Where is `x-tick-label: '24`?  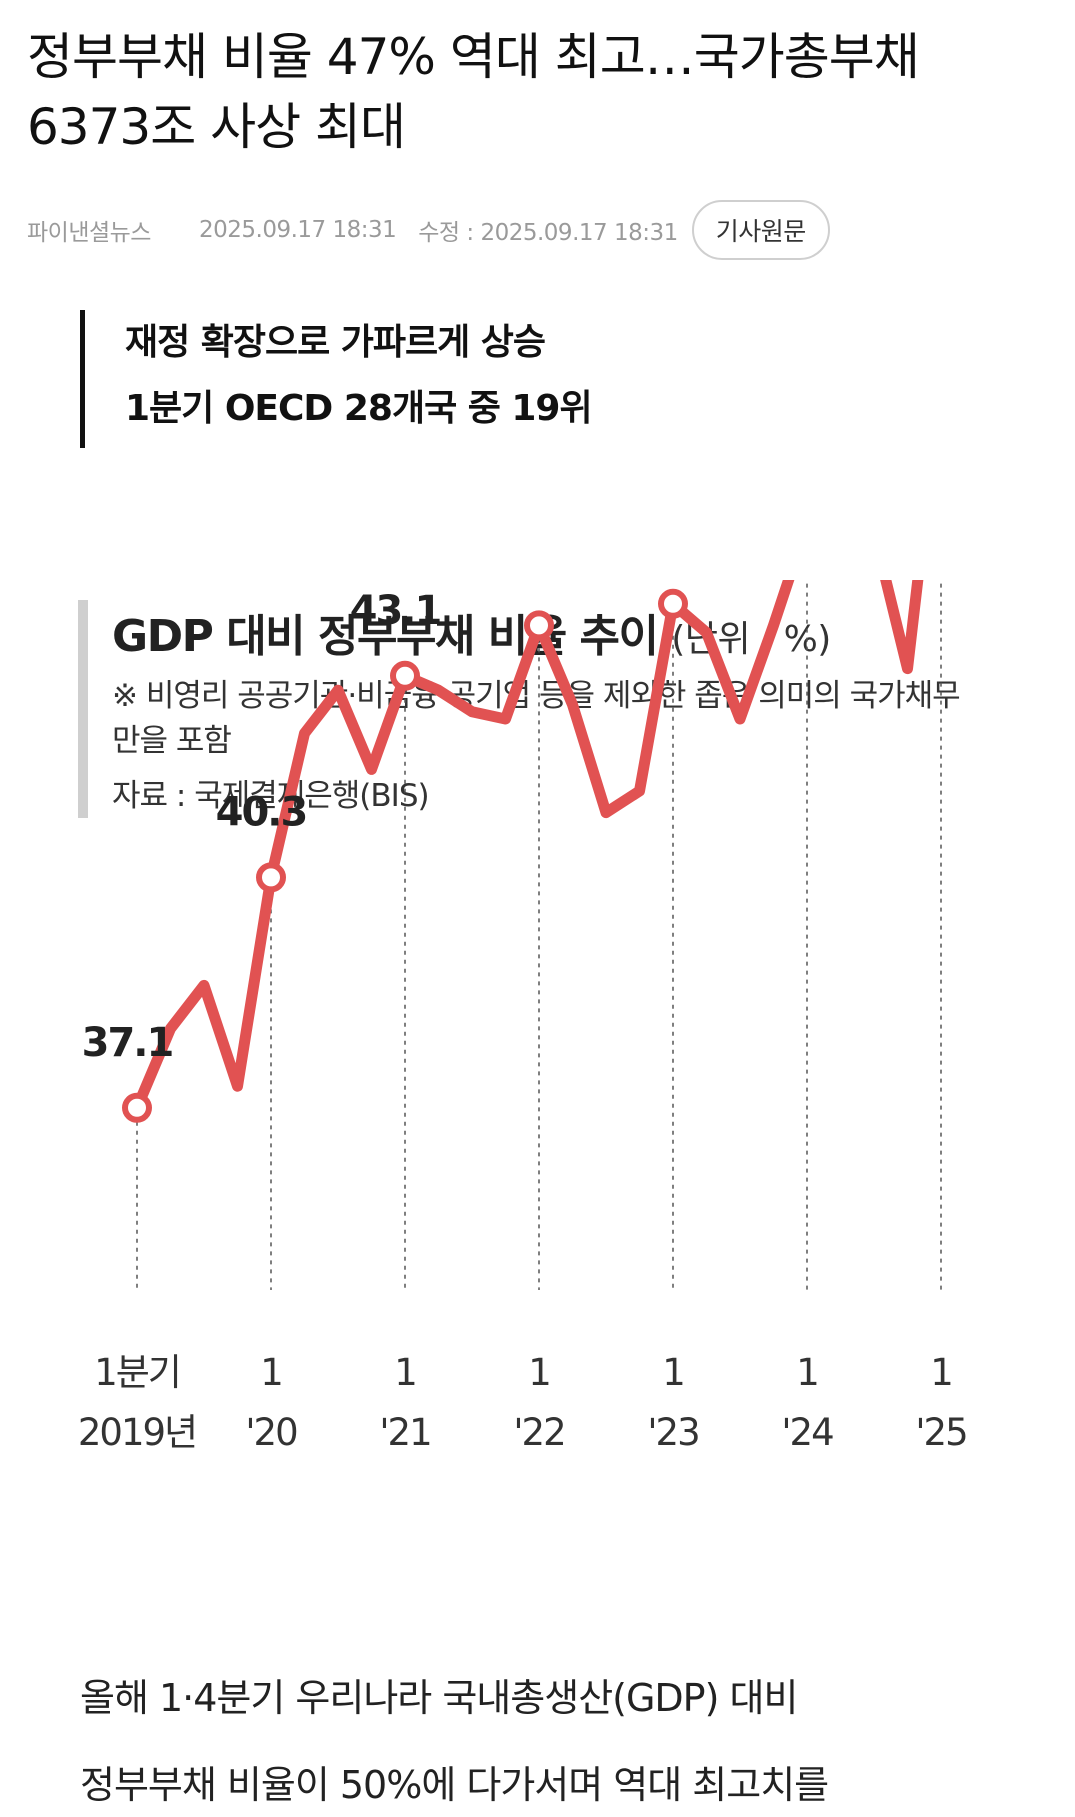 x-tick-label: '24 is located at coordinates (807, 1432).